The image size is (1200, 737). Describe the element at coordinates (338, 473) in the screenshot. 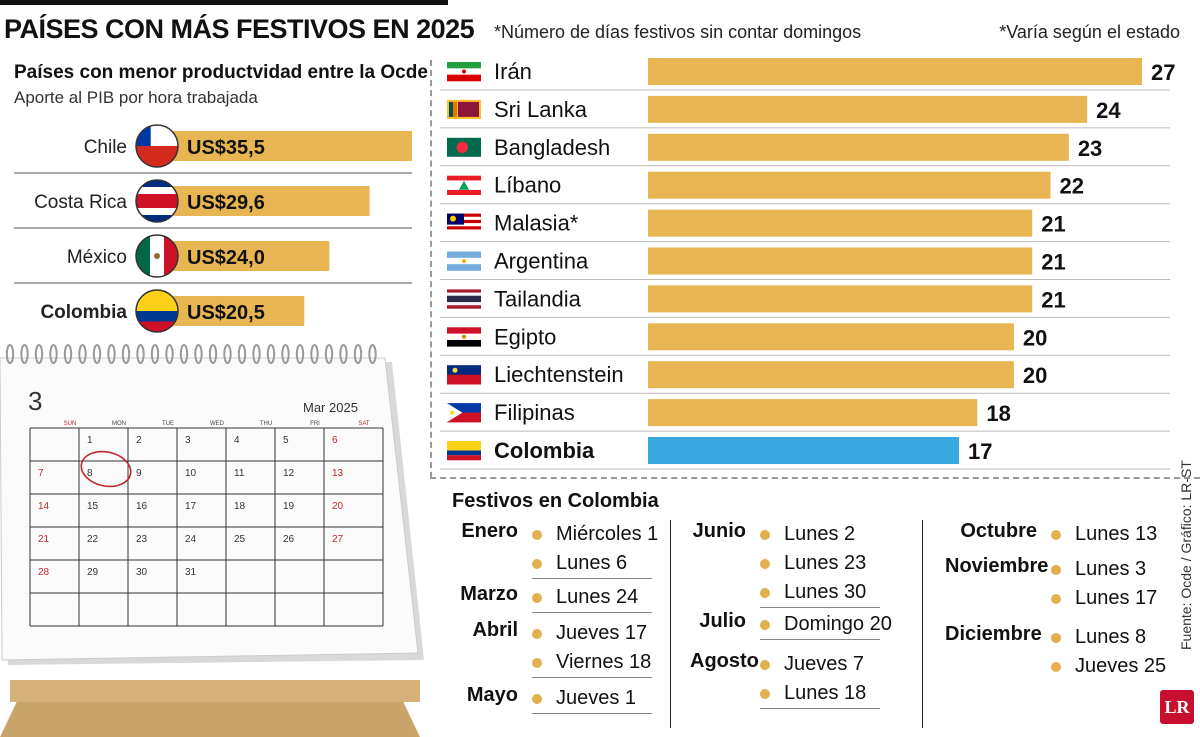

I see `calendar-day: 13` at that location.